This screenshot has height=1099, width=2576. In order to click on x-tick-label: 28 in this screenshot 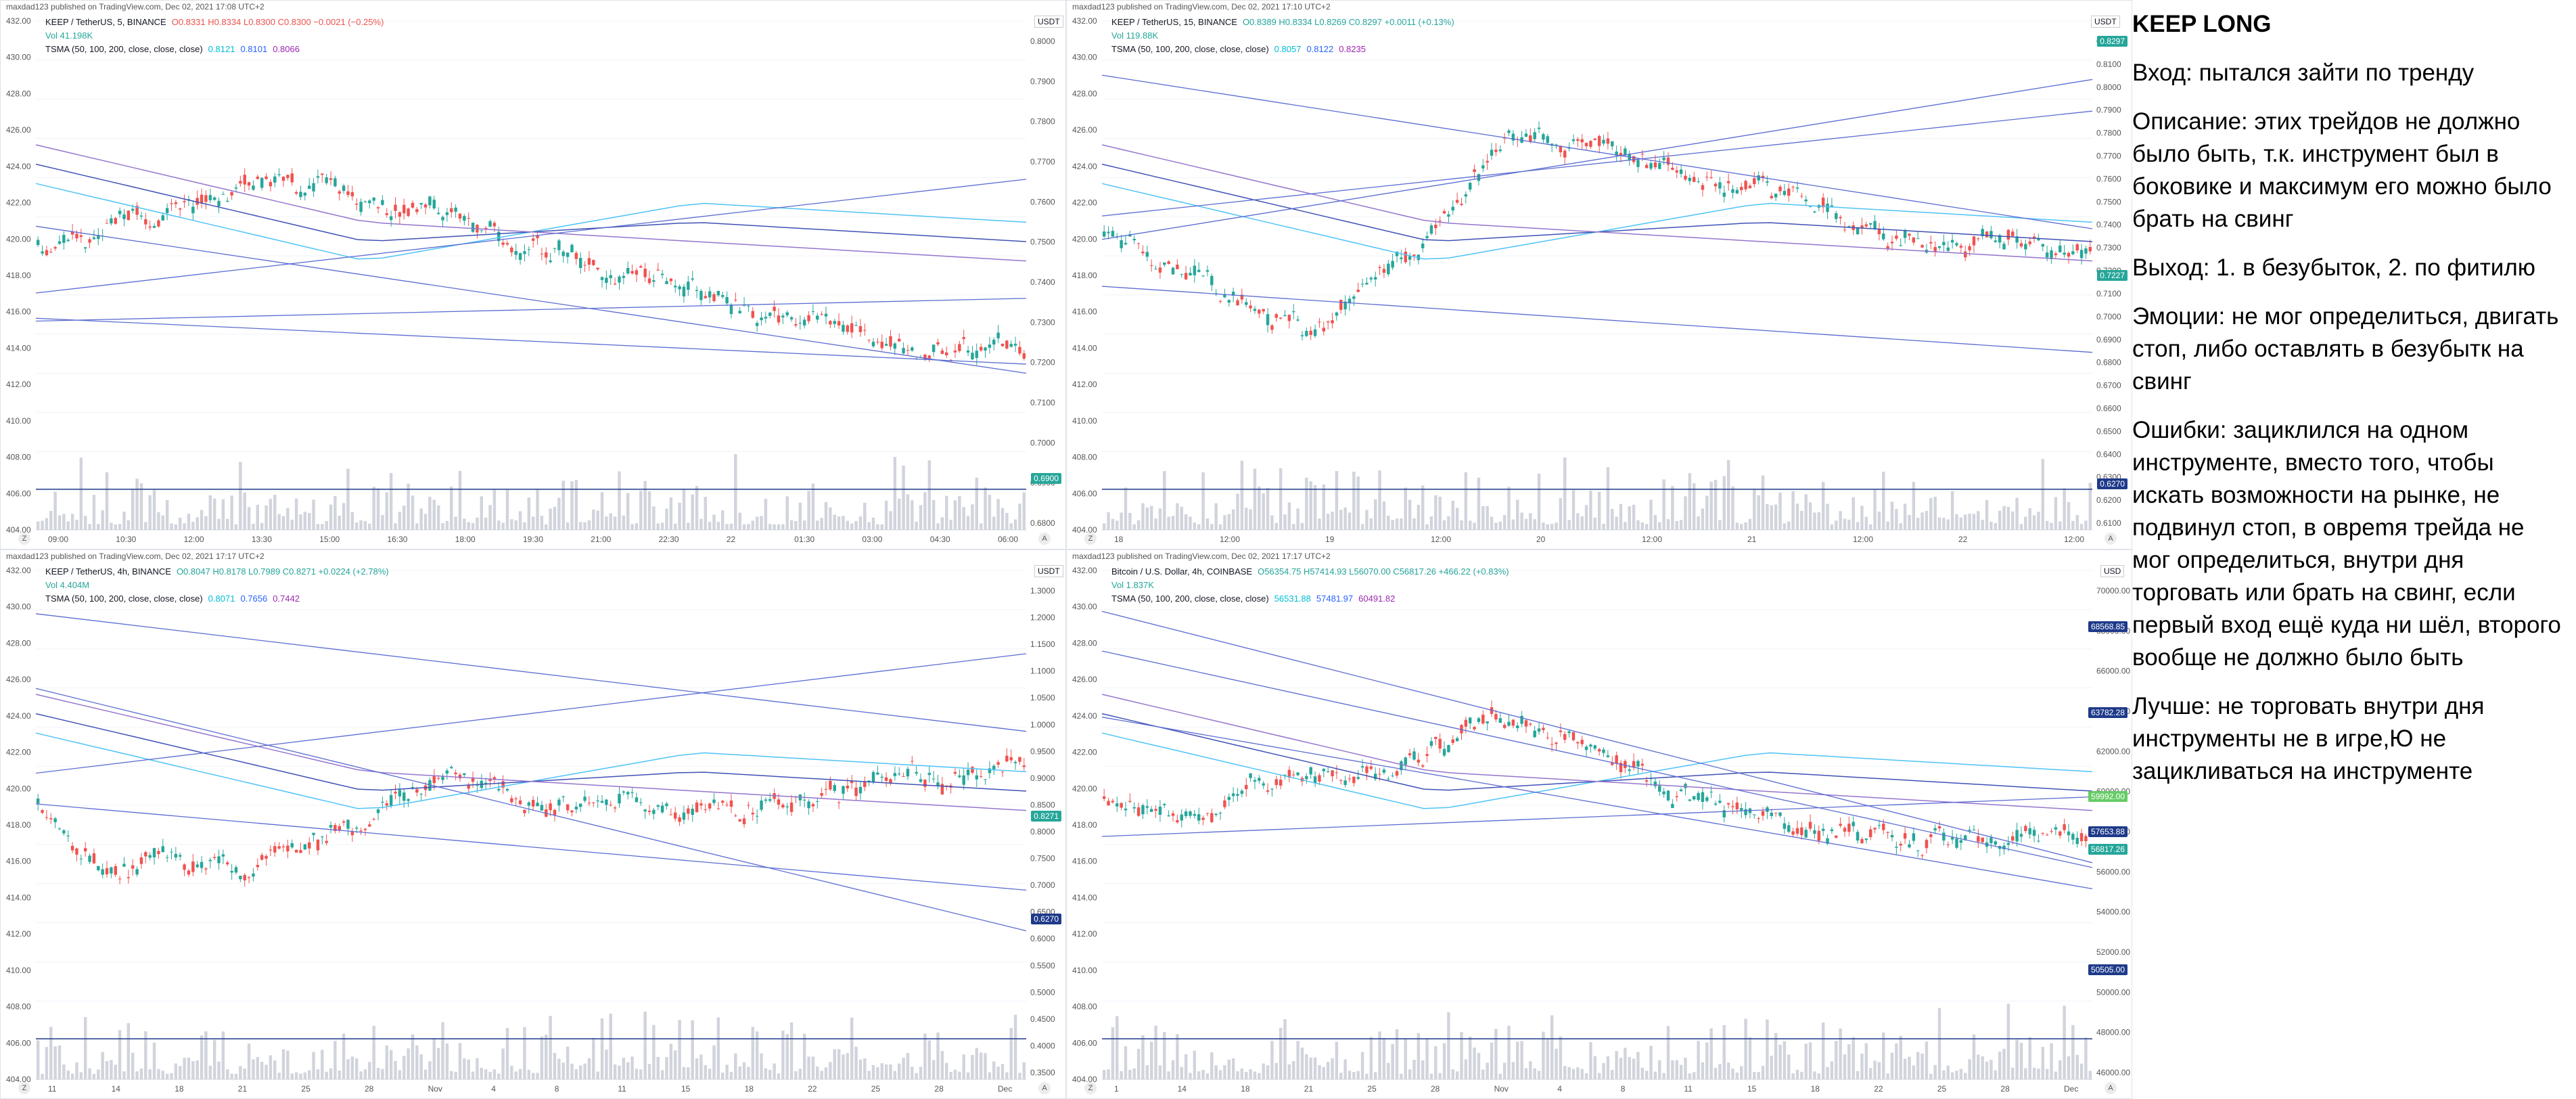, I will do `click(1435, 1089)`.